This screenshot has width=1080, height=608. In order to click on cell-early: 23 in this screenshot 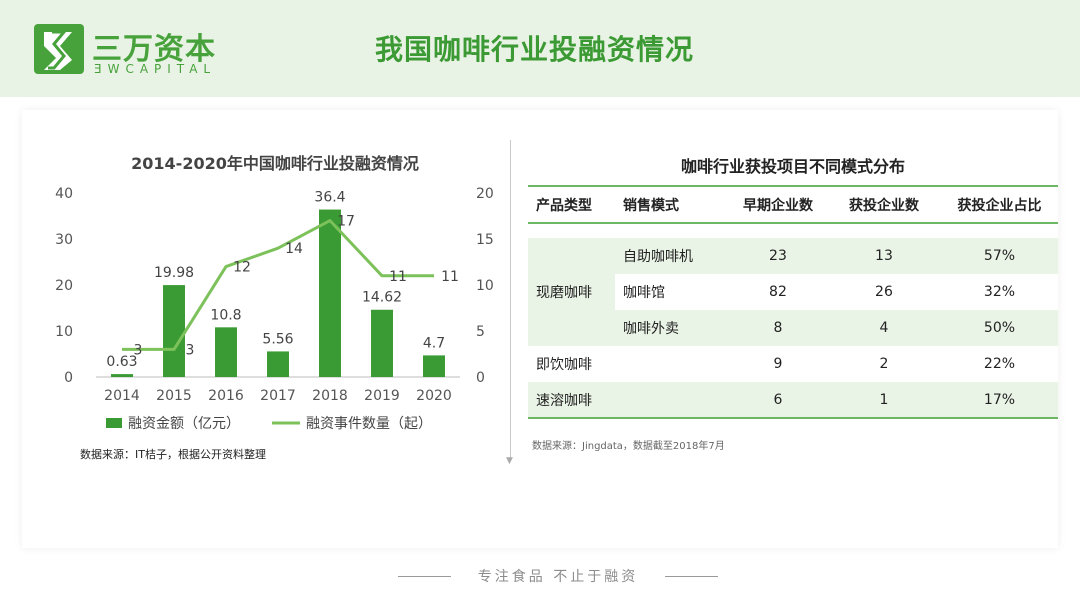, I will do `click(773, 256)`.